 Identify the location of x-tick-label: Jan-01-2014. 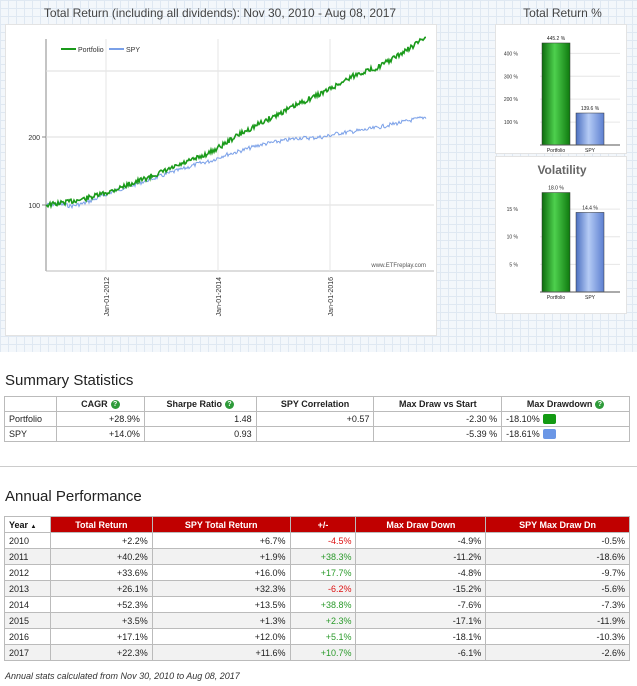
(219, 296).